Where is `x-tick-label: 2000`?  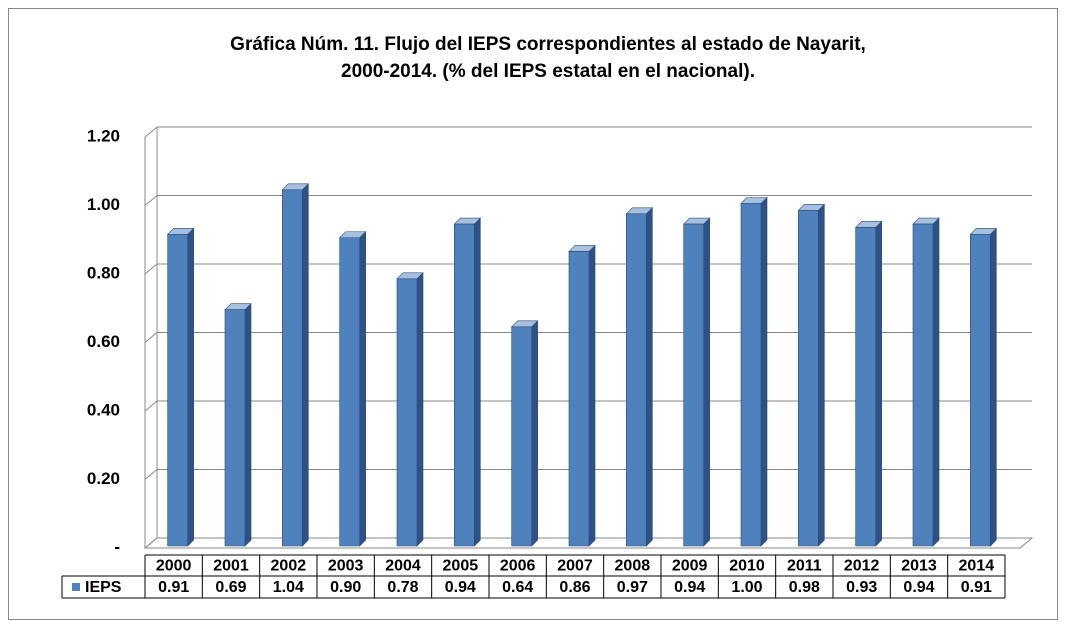 x-tick-label: 2000 is located at coordinates (174, 566).